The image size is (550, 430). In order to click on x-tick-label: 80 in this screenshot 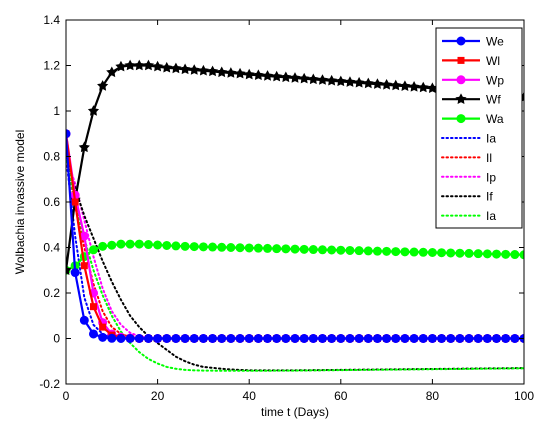, I will do `click(433, 396)`.